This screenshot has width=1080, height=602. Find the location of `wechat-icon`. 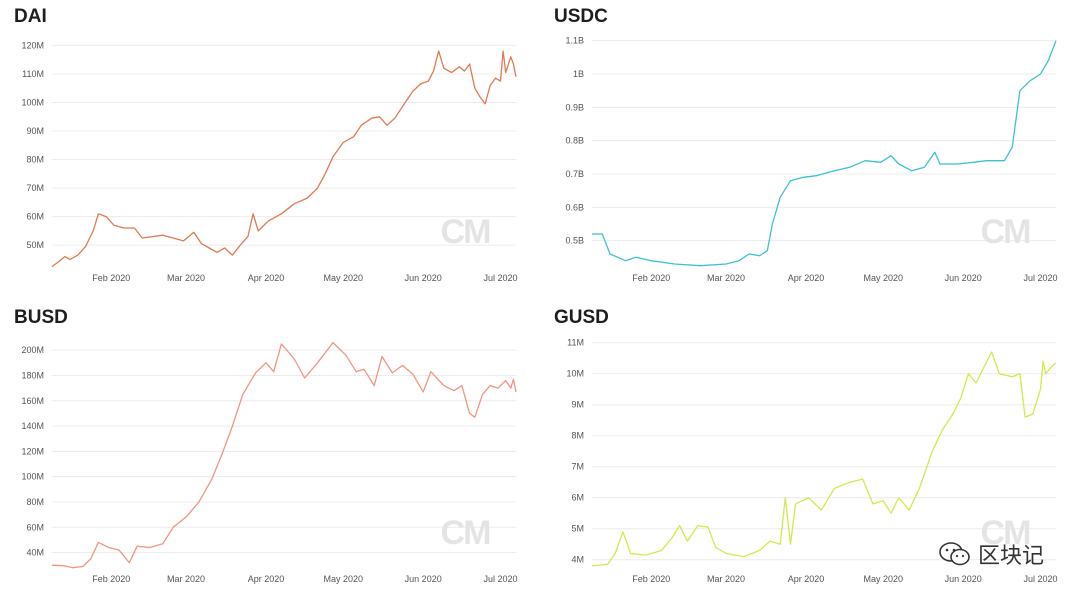

wechat-icon is located at coordinates (954, 554).